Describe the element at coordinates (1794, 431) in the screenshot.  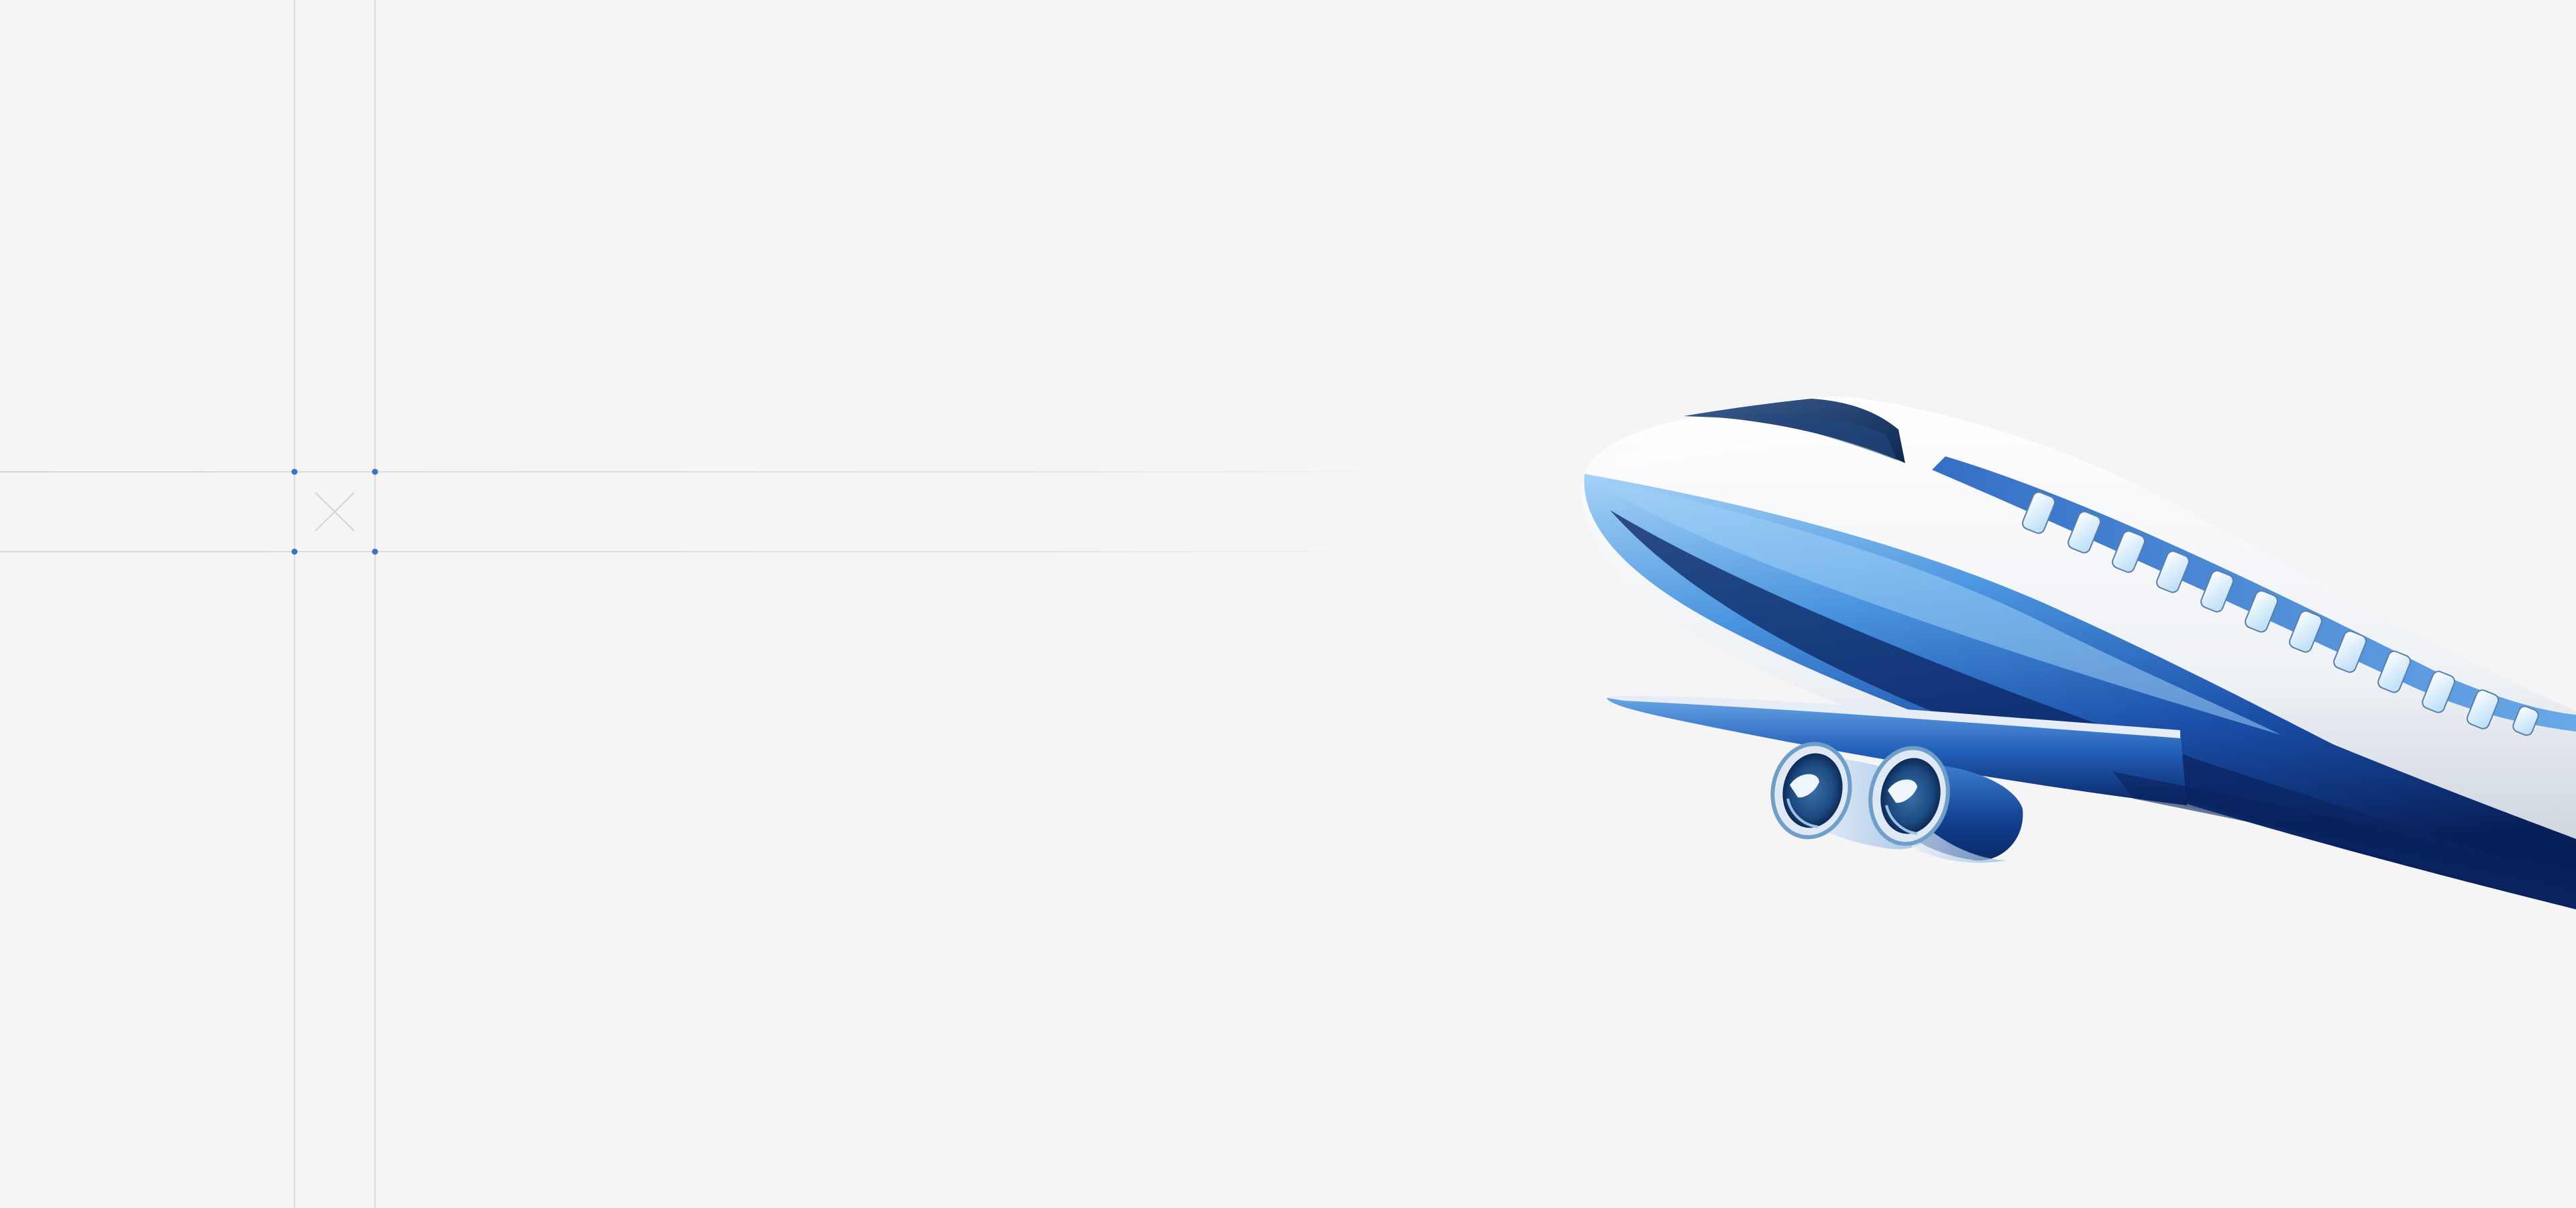
I see `airplane-cockpit` at that location.